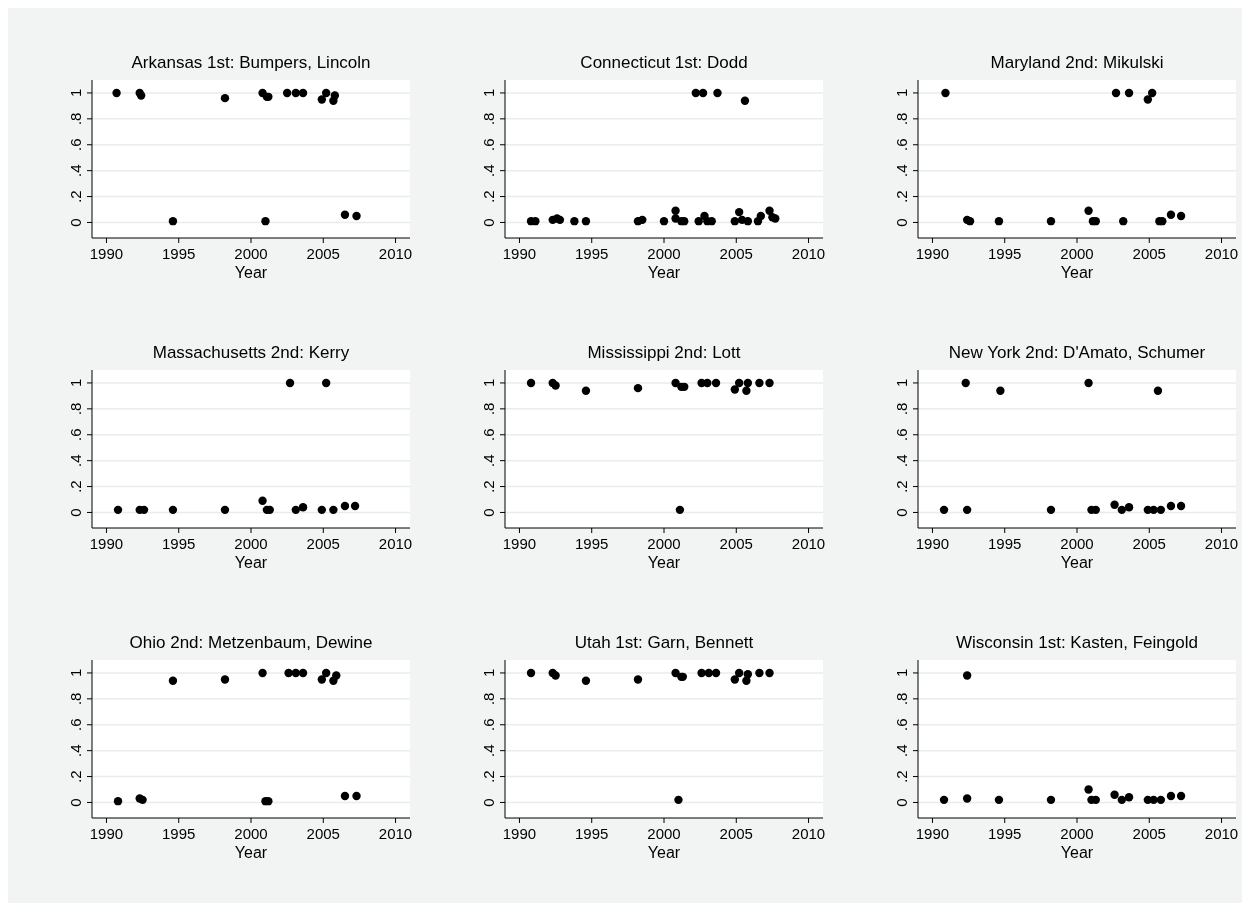 The image size is (1250, 911). What do you see at coordinates (808, 543) in the screenshot?
I see `x-tick-label: 2010` at bounding box center [808, 543].